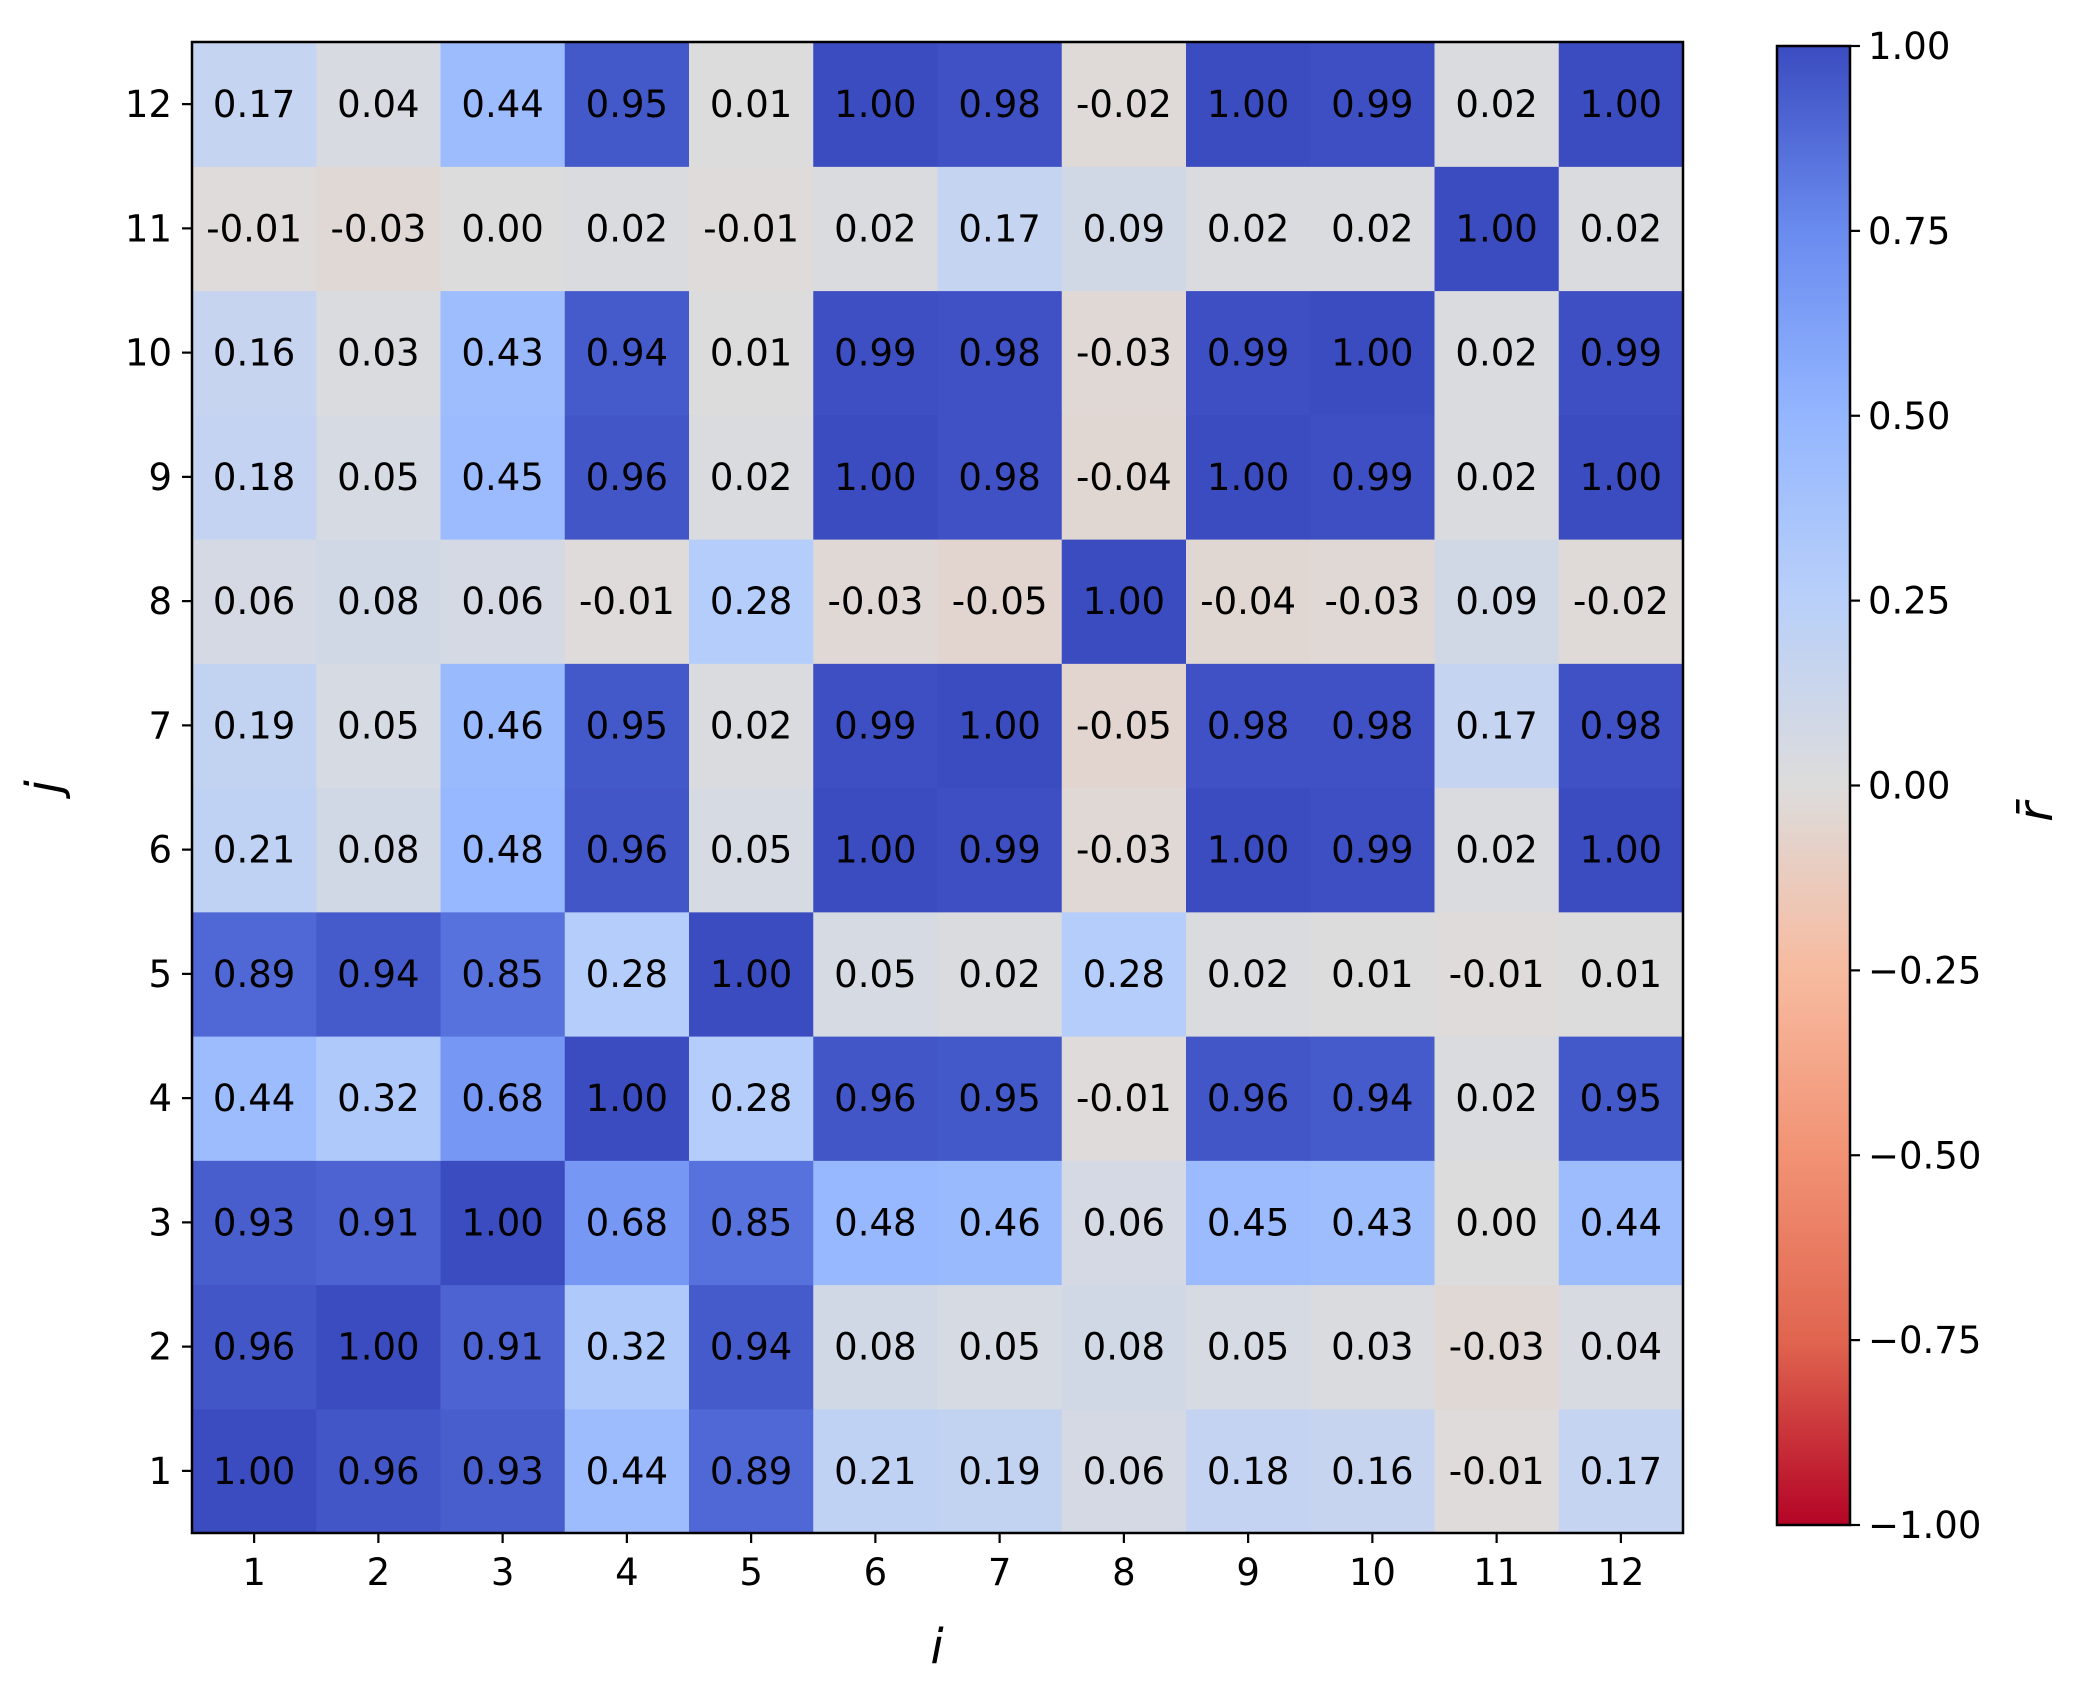 The image size is (2087, 1704). I want to click on x-tick-label: 12, so click(1620, 1572).